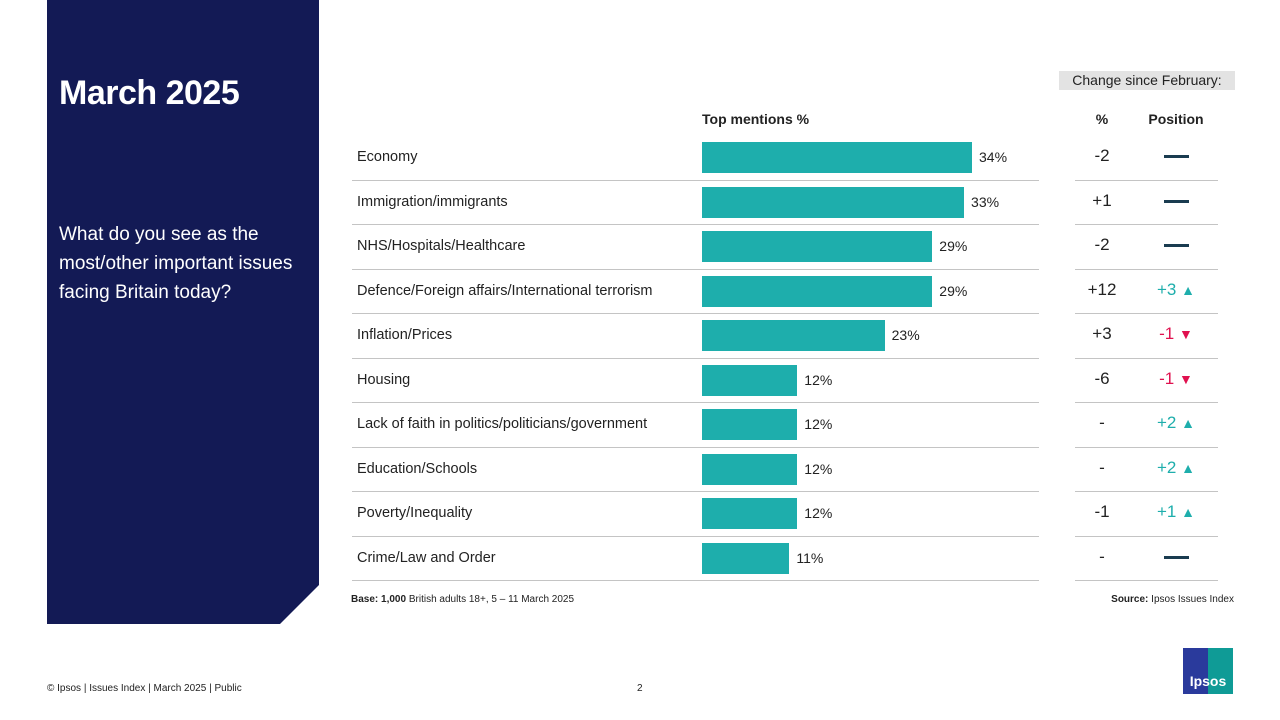 The height and width of the screenshot is (720, 1280). I want to click on position-change: +2, so click(1167, 422).